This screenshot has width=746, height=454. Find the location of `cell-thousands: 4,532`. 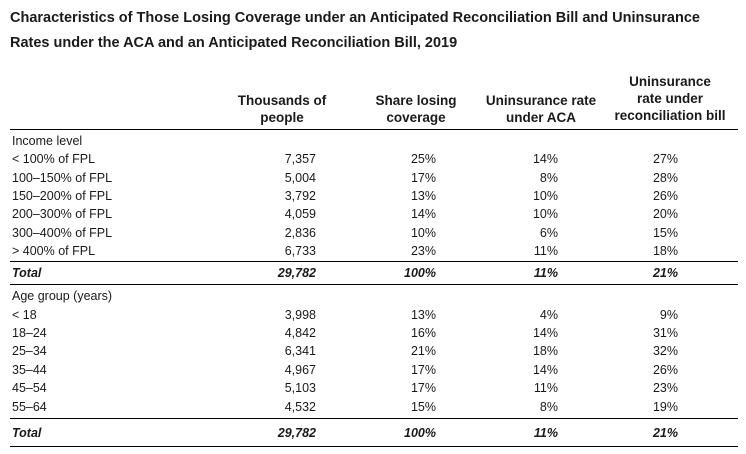

cell-thousands: 4,532 is located at coordinates (300, 407).